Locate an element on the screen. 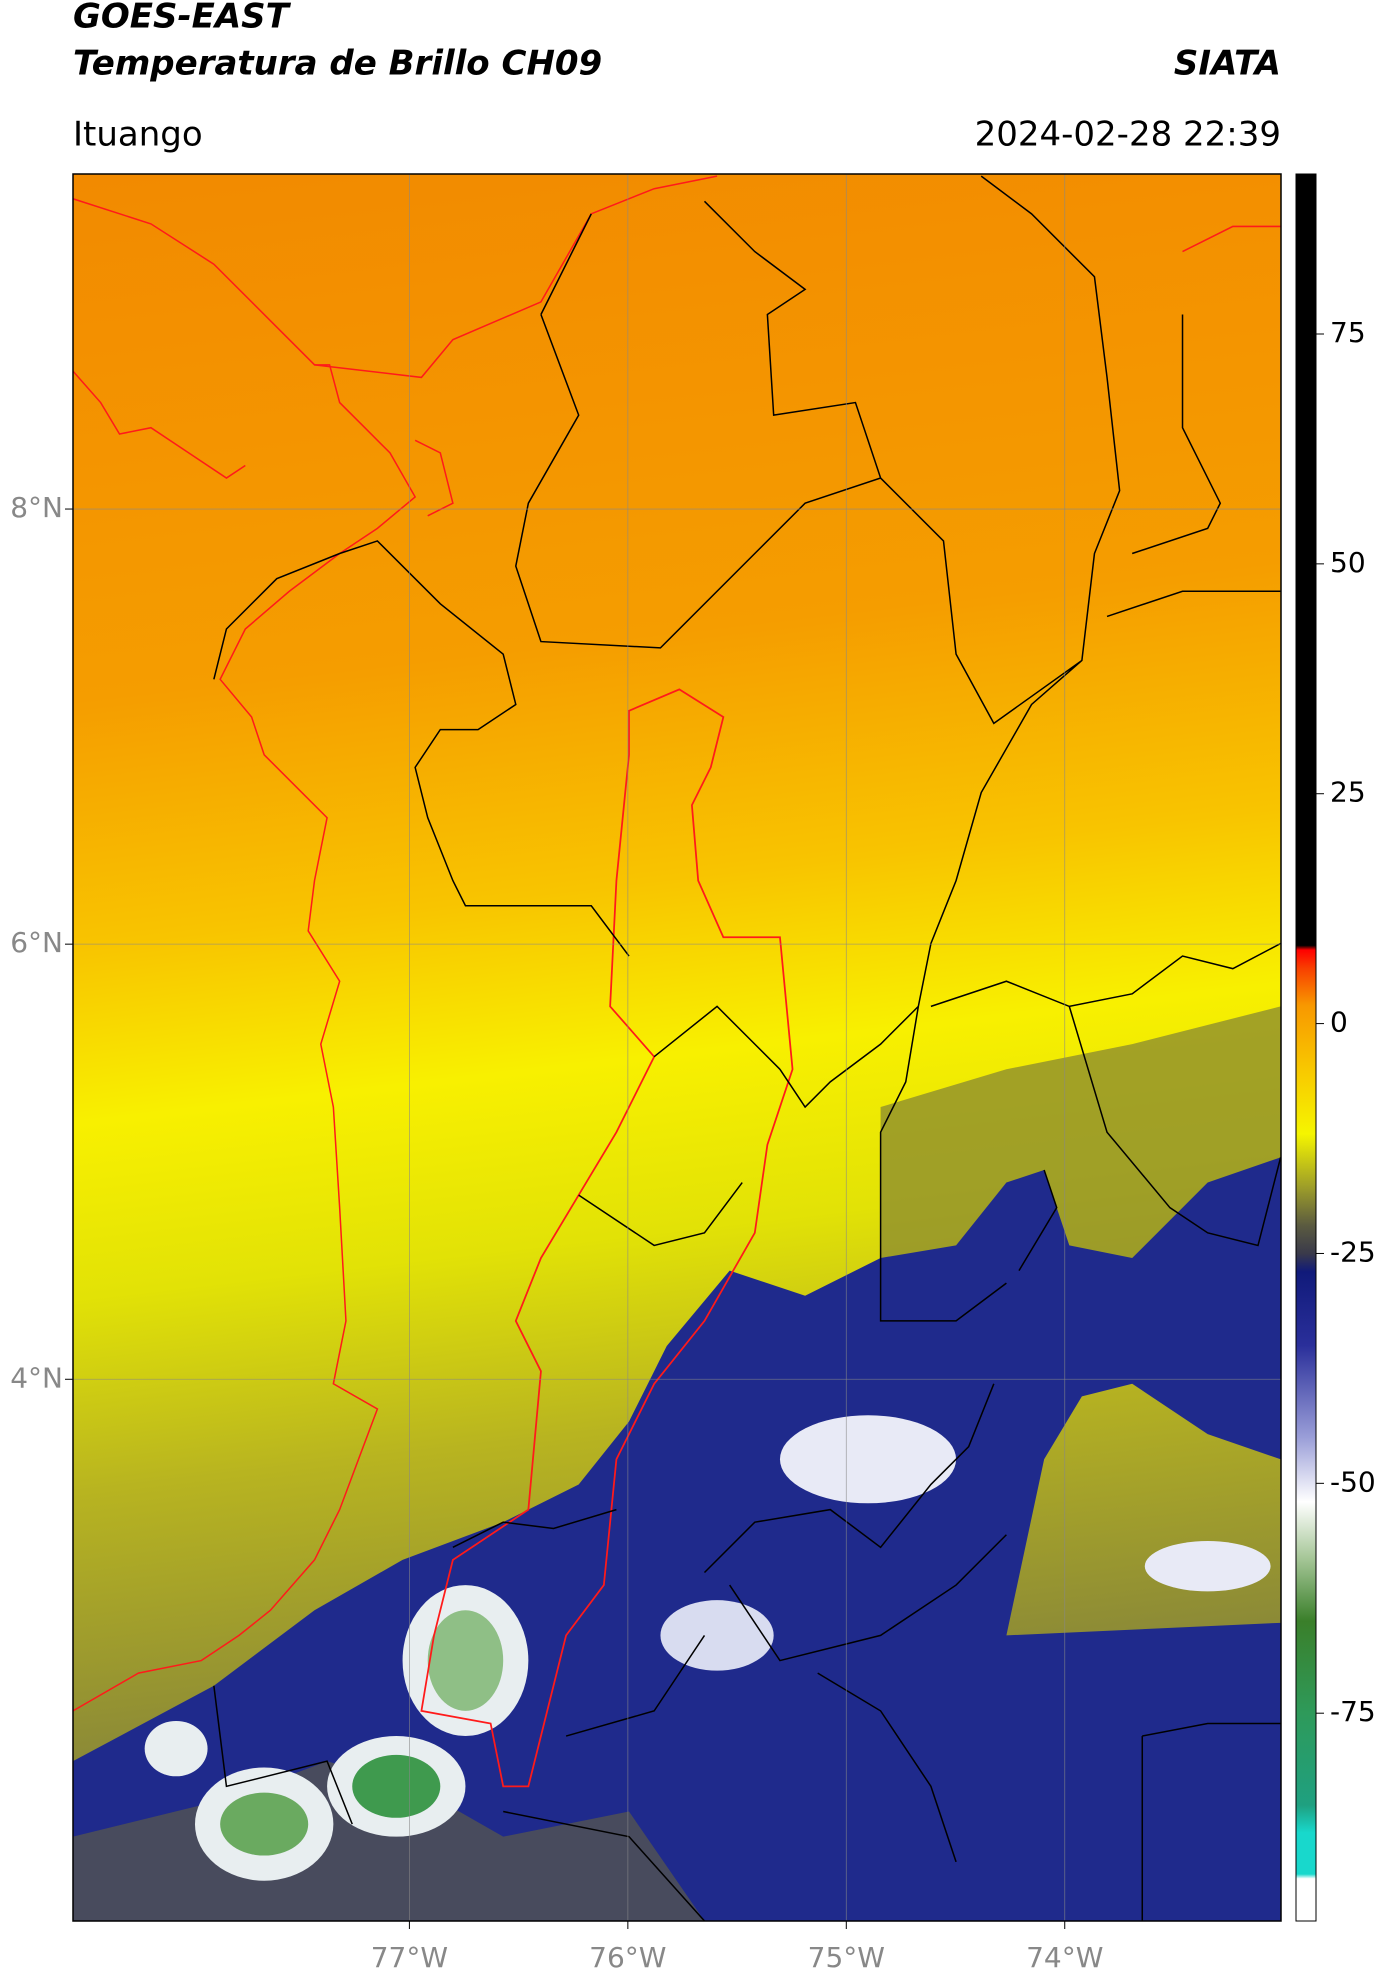 The image size is (1384, 1985). region: Ituango is located at coordinates (138, 135).